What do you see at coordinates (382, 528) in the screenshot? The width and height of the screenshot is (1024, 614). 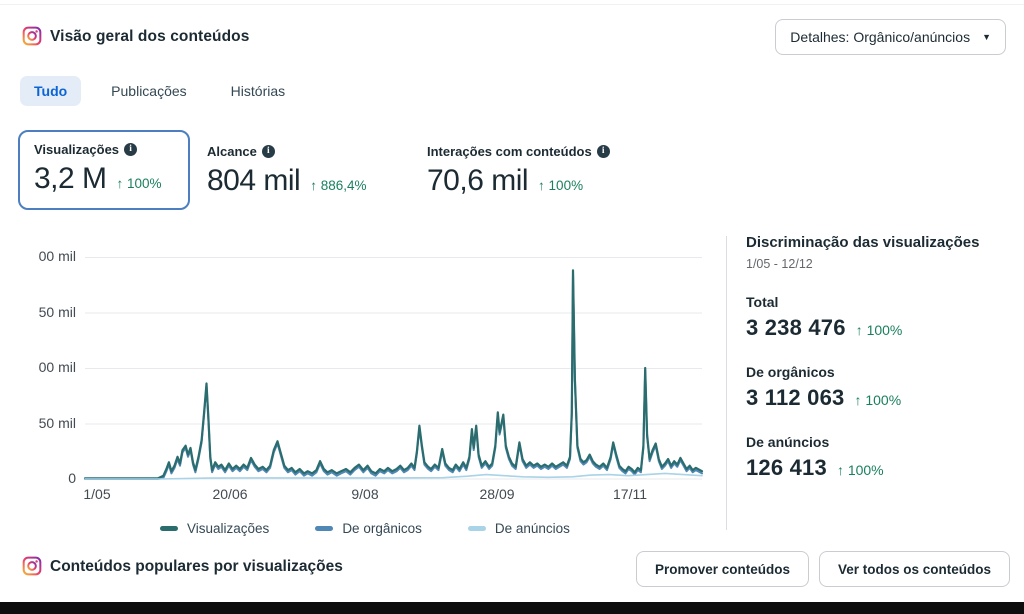 I see `legend-label: De orgânicos` at bounding box center [382, 528].